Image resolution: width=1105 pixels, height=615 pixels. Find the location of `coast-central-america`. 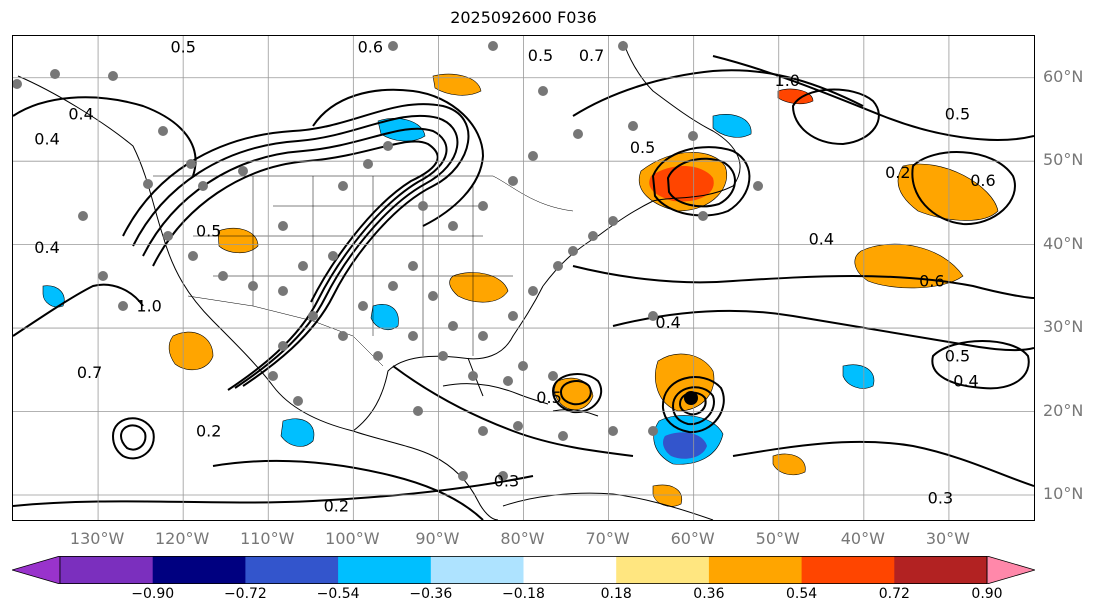

coast-central-america is located at coordinates (425, 475).